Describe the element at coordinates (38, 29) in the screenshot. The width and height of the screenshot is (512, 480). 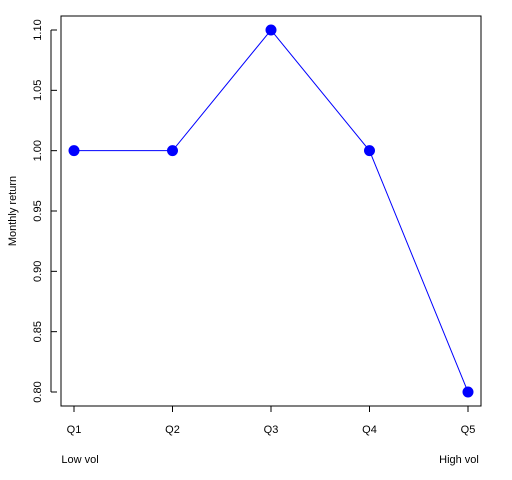
I see `y-tick-label: 1.10` at that location.